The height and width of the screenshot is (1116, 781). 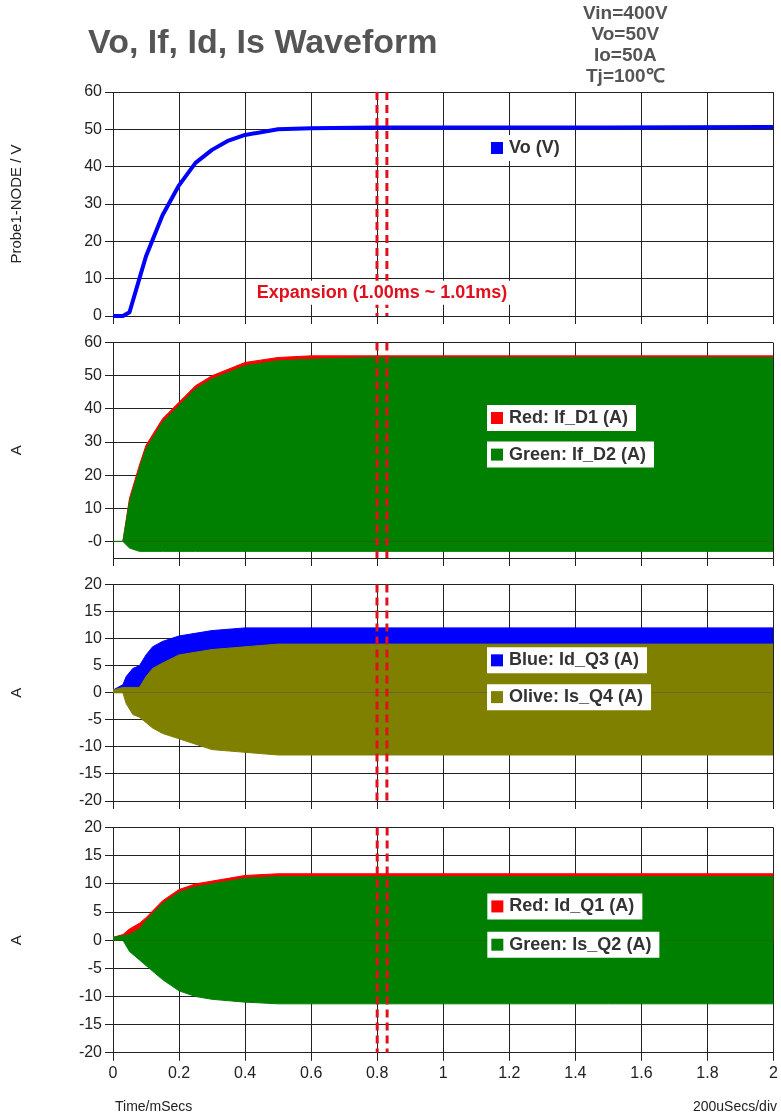 What do you see at coordinates (574, 659) in the screenshot?
I see `legend-label: Blue: Id_Q3 (A)` at bounding box center [574, 659].